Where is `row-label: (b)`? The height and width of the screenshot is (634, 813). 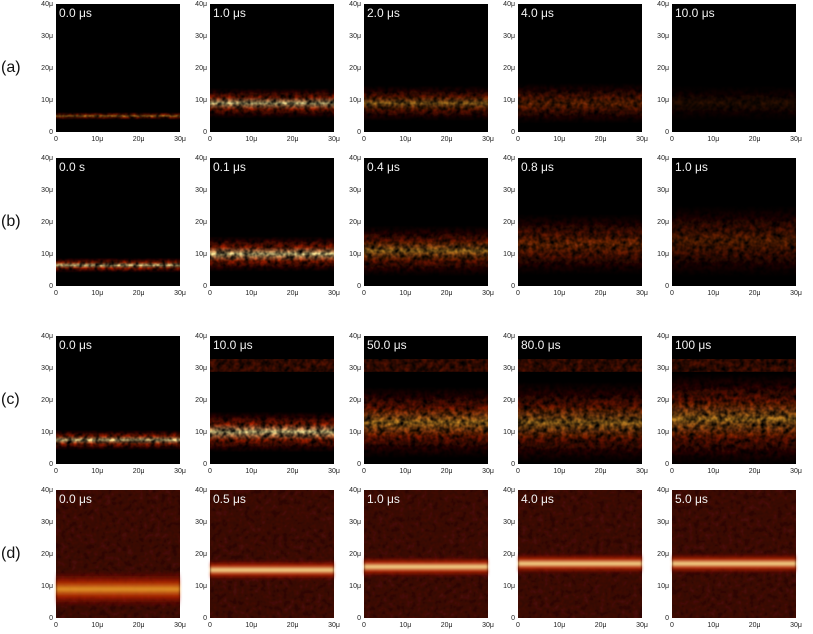
row-label: (b) is located at coordinates (11, 221).